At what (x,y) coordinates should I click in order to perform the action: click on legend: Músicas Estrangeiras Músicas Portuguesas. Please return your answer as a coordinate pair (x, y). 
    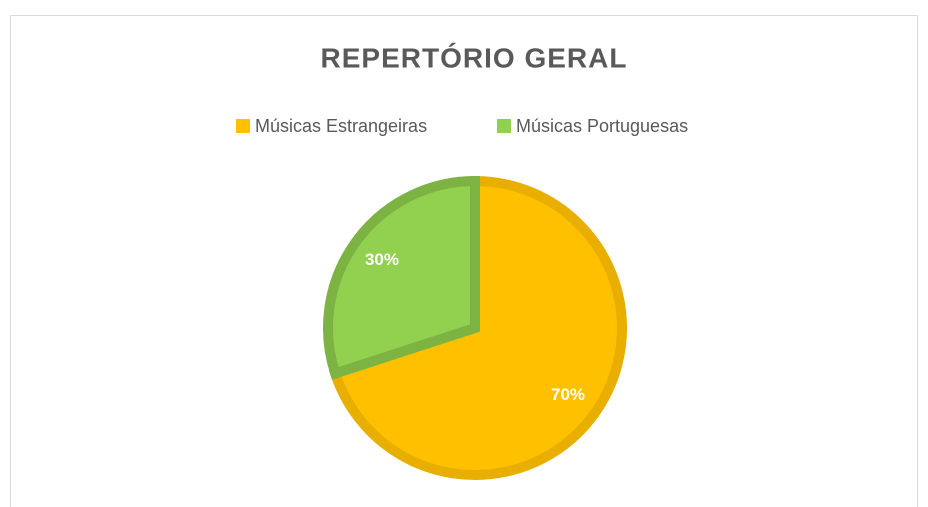
    Looking at the image, I should click on (462, 126).